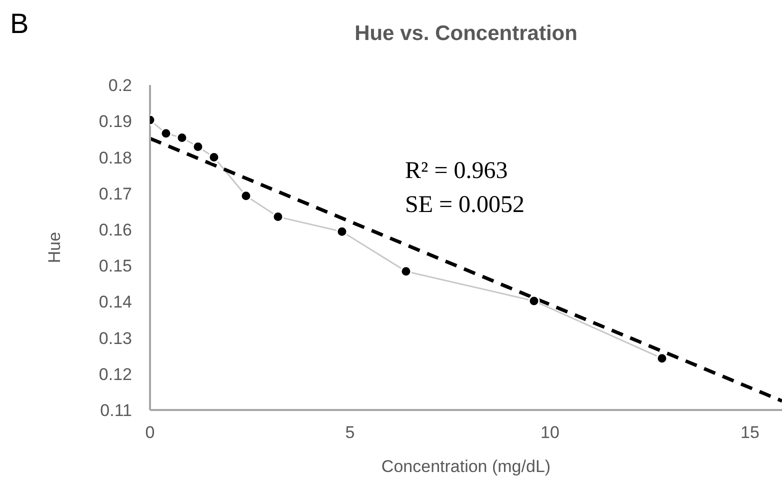  I want to click on text: B, so click(19, 24).